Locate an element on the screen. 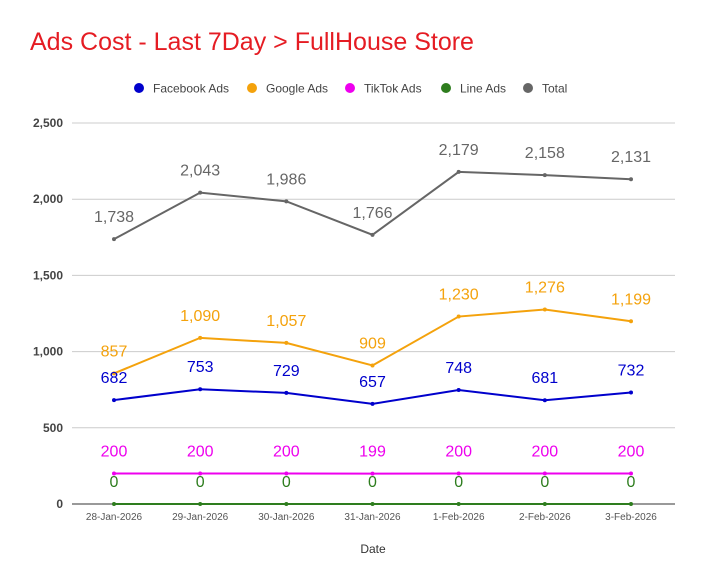 This screenshot has height=585, width=704. y-tick-label: 0 is located at coordinates (59, 504).